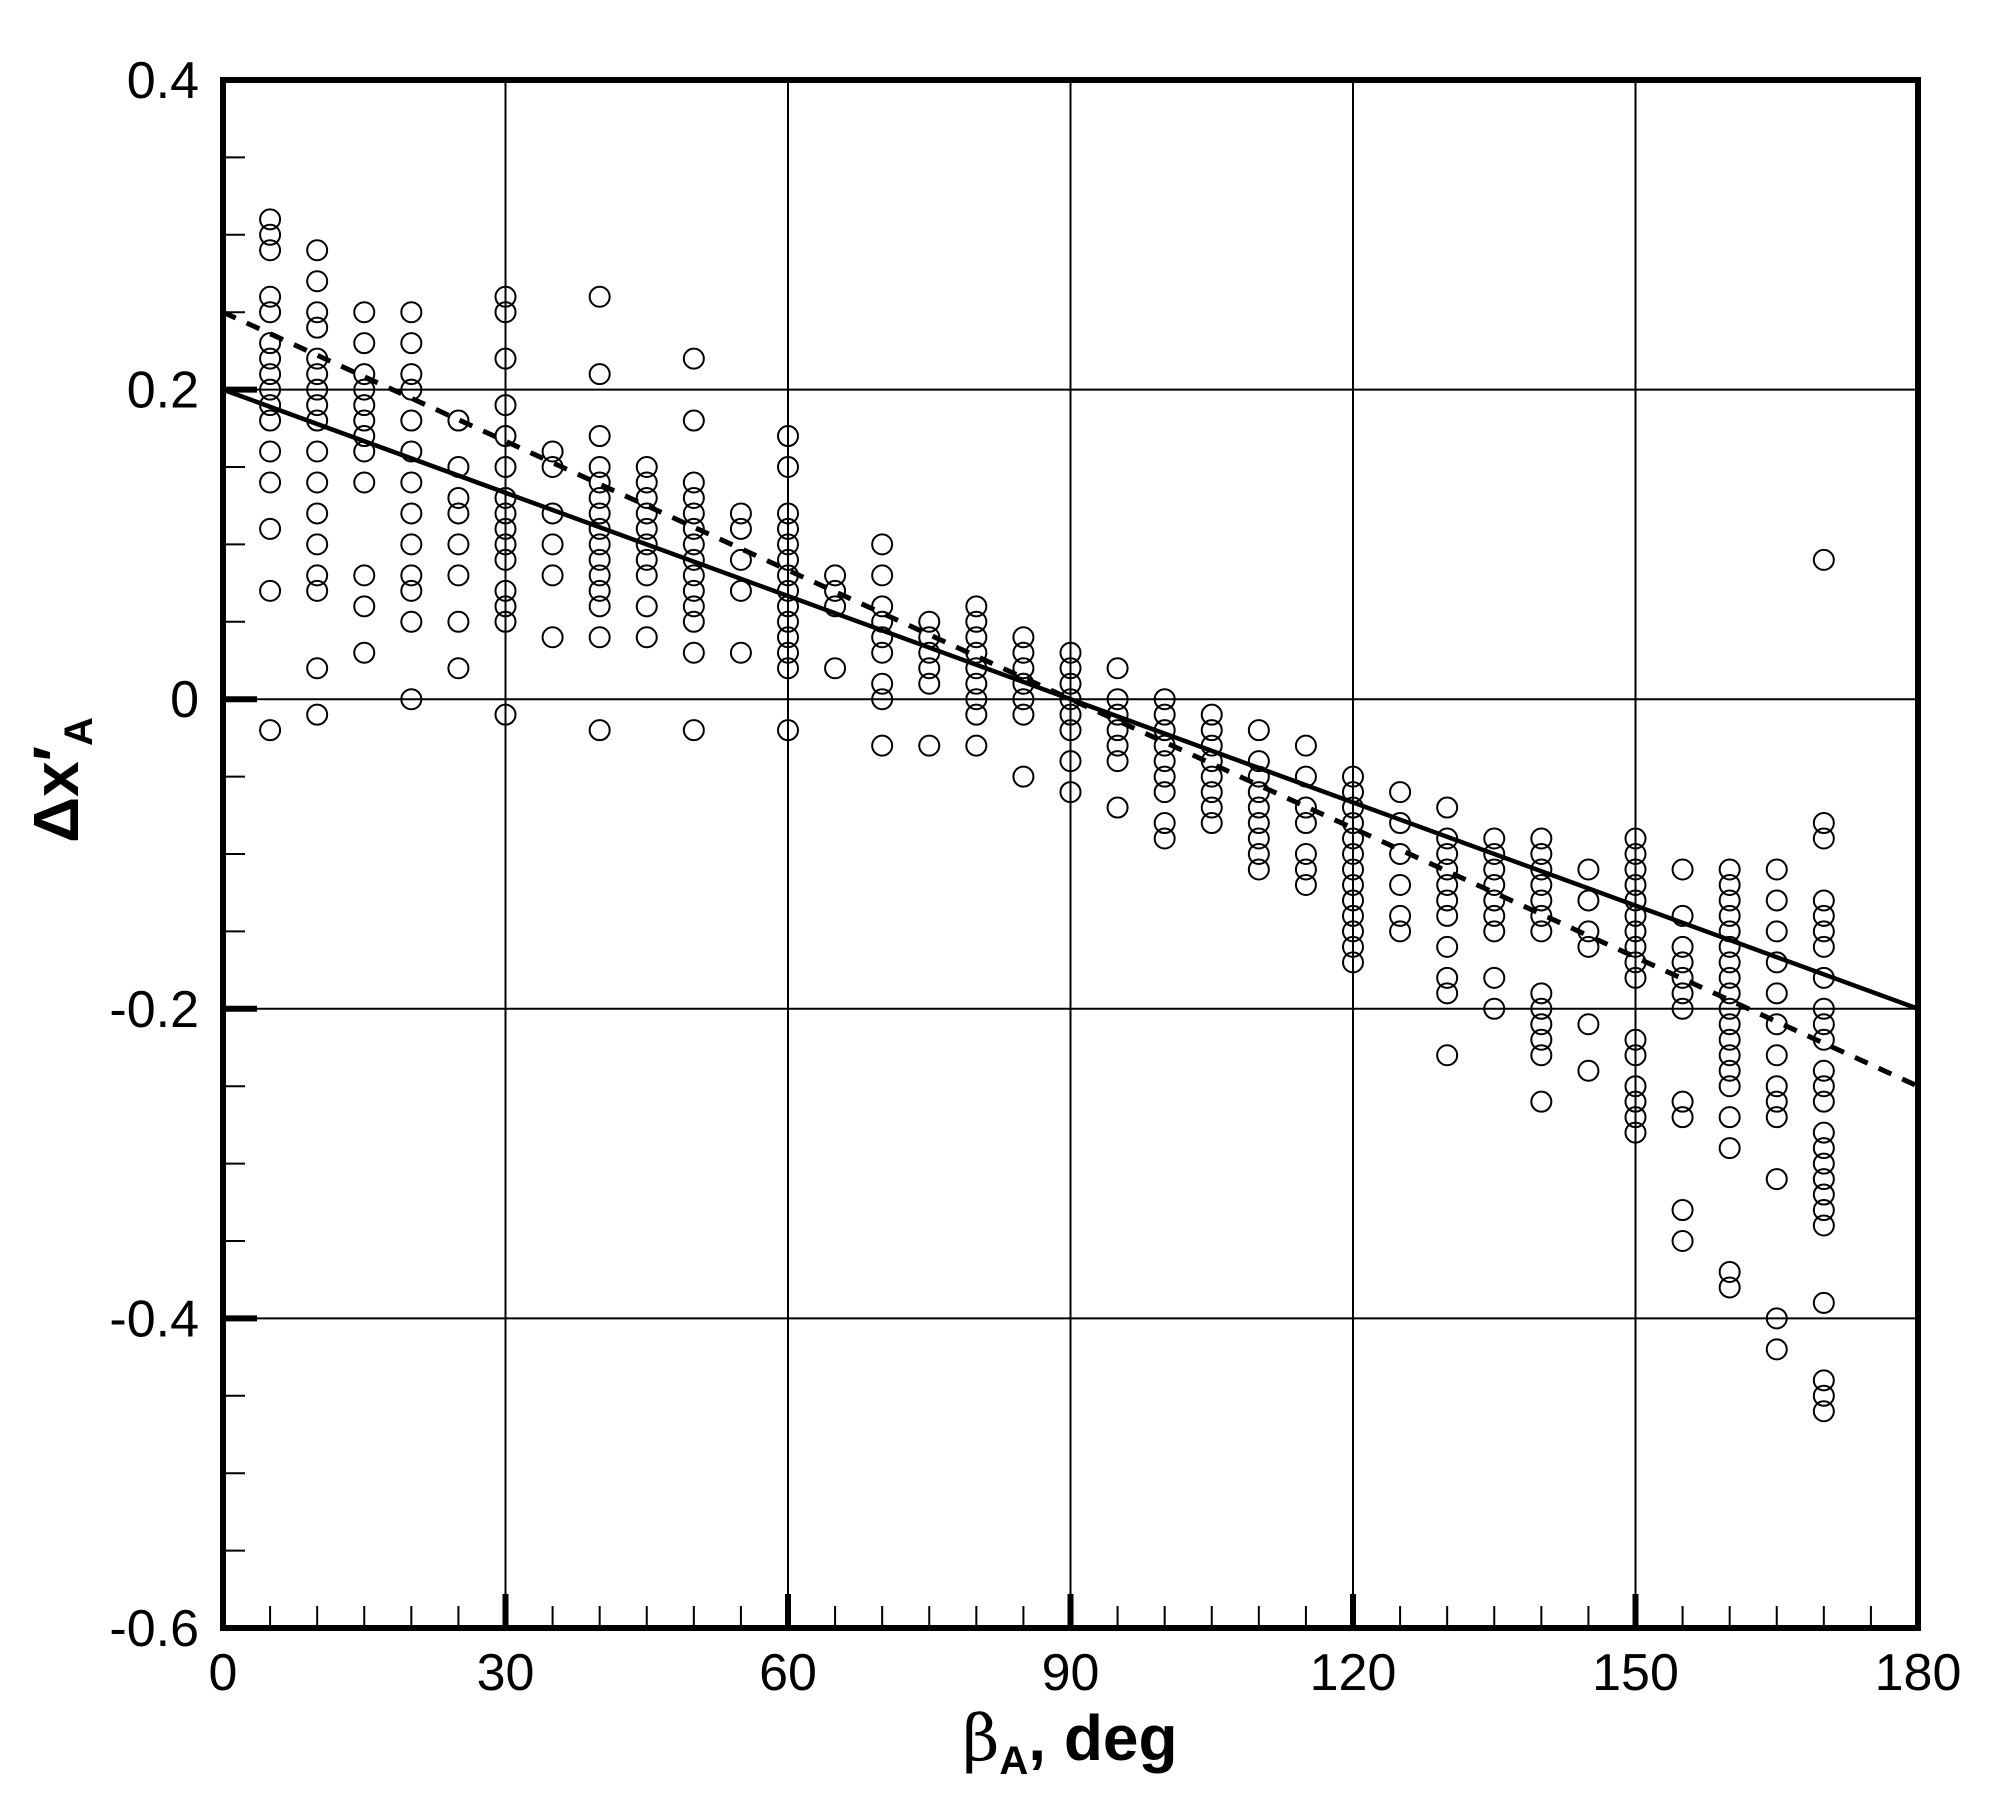 The height and width of the screenshot is (1812, 1998). Describe the element at coordinates (980, 1739) in the screenshot. I see `x-axis-label-symbol: β` at that location.